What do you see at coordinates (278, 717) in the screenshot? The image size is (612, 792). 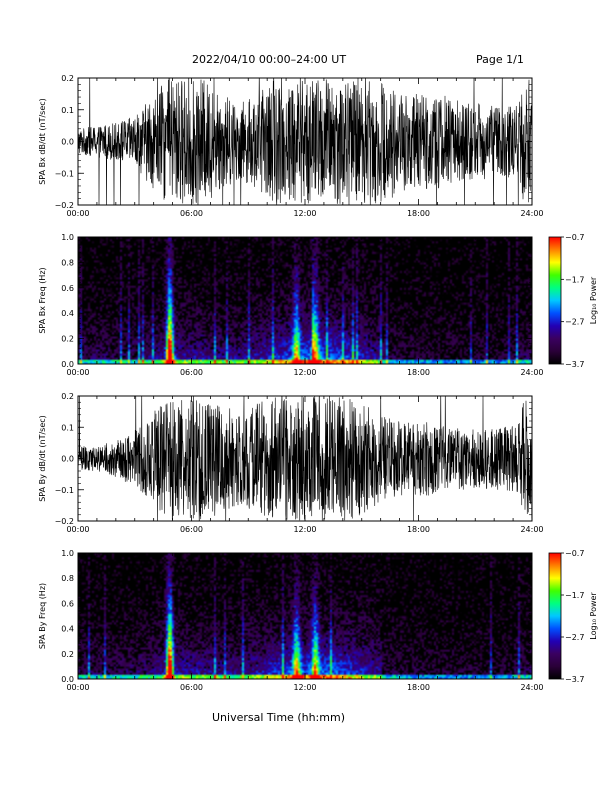 I see `x-axis-title: Universal Time (hh:mm)` at bounding box center [278, 717].